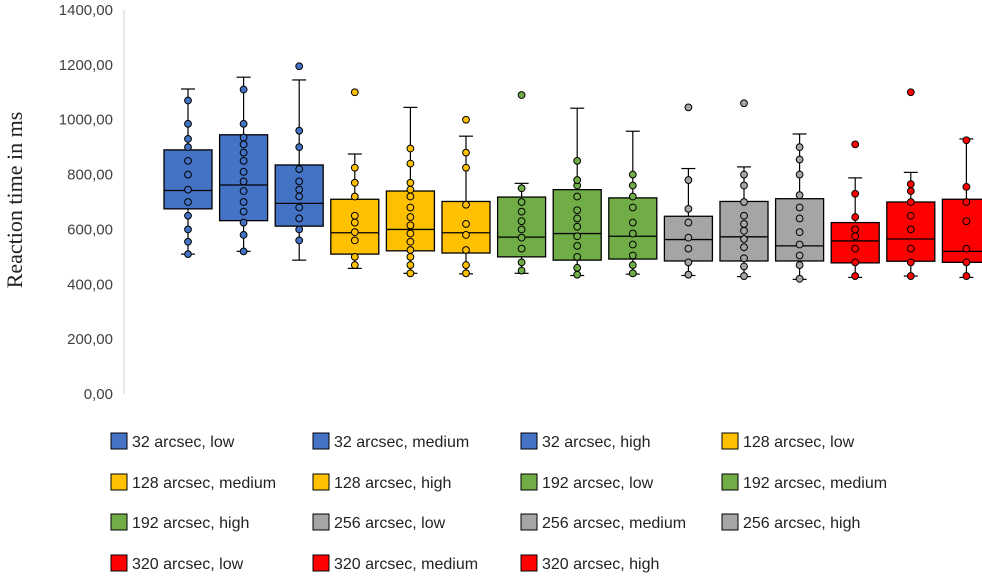  What do you see at coordinates (172, 441) in the screenshot?
I see `legend-item: 32 arcsec, low` at bounding box center [172, 441].